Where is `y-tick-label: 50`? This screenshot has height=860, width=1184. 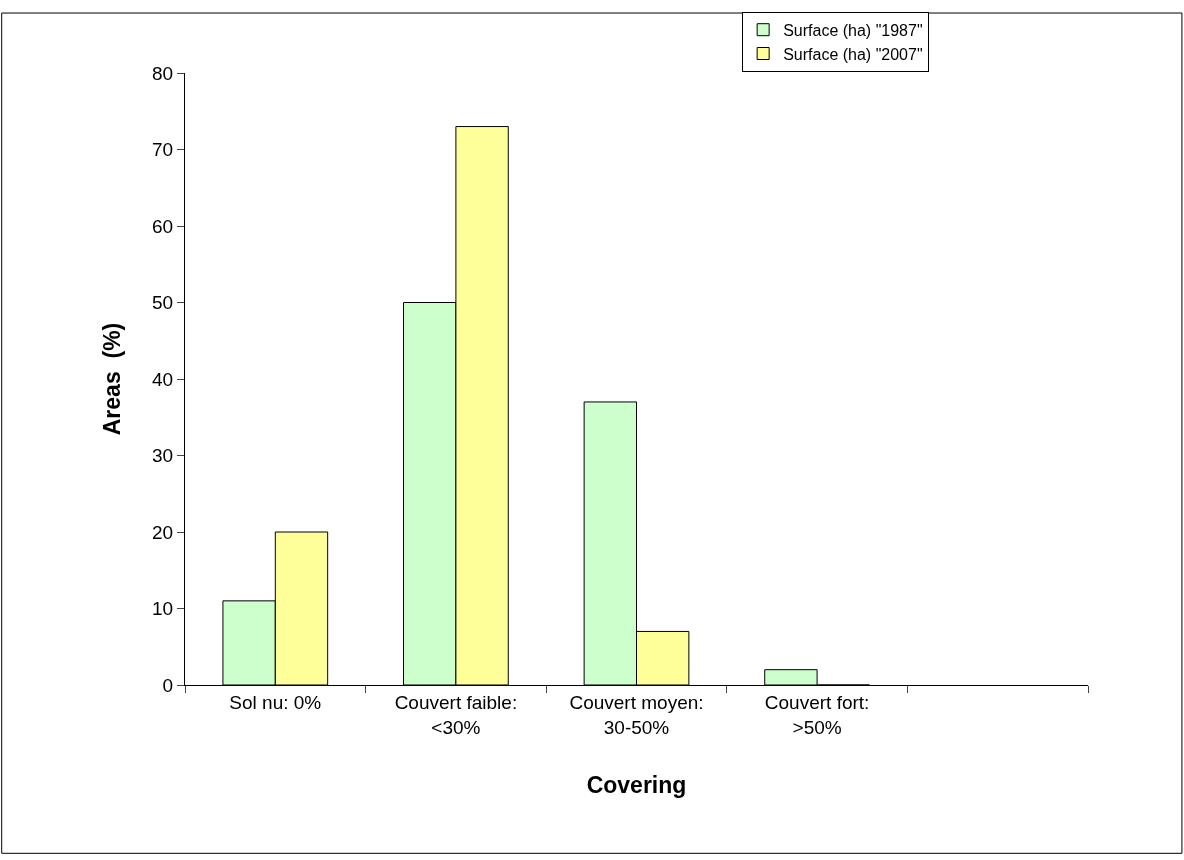
y-tick-label: 50 is located at coordinates (163, 303).